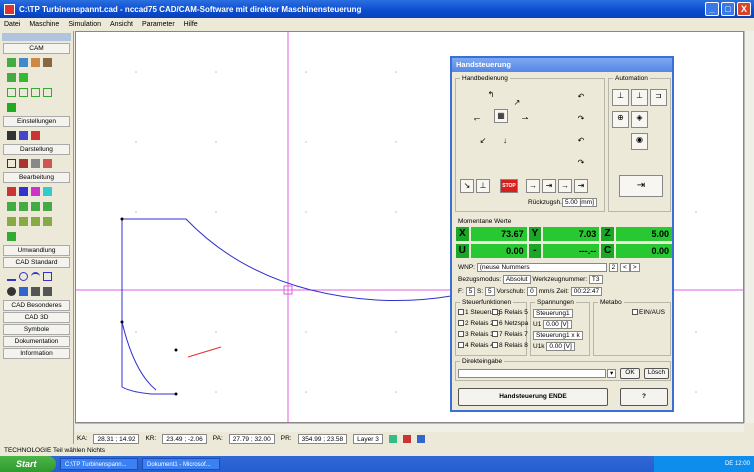  What do you see at coordinates (525, 118) in the screenshot?
I see `jog-x-plus-icon: ⇀` at bounding box center [525, 118].